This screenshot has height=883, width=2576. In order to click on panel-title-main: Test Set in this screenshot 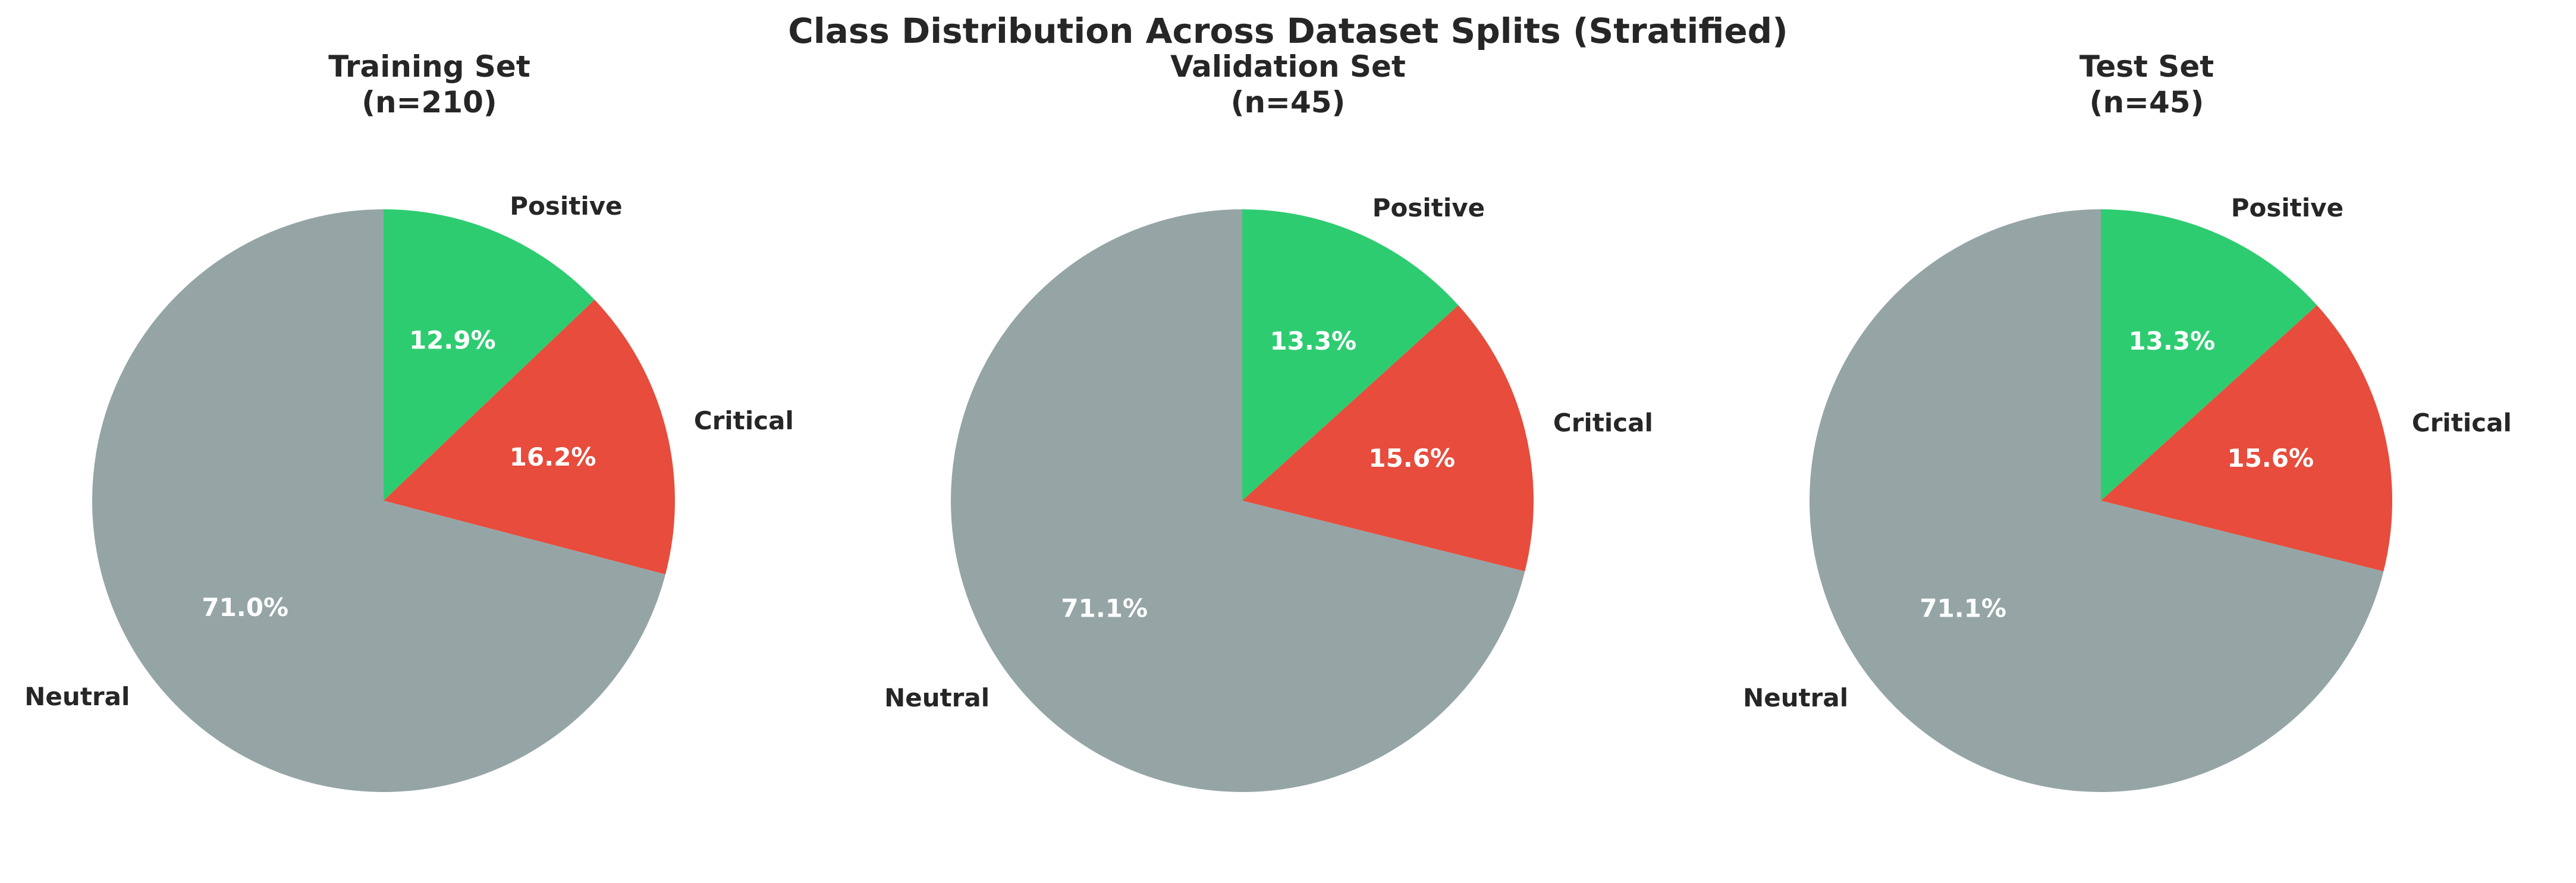, I will do `click(2146, 66)`.